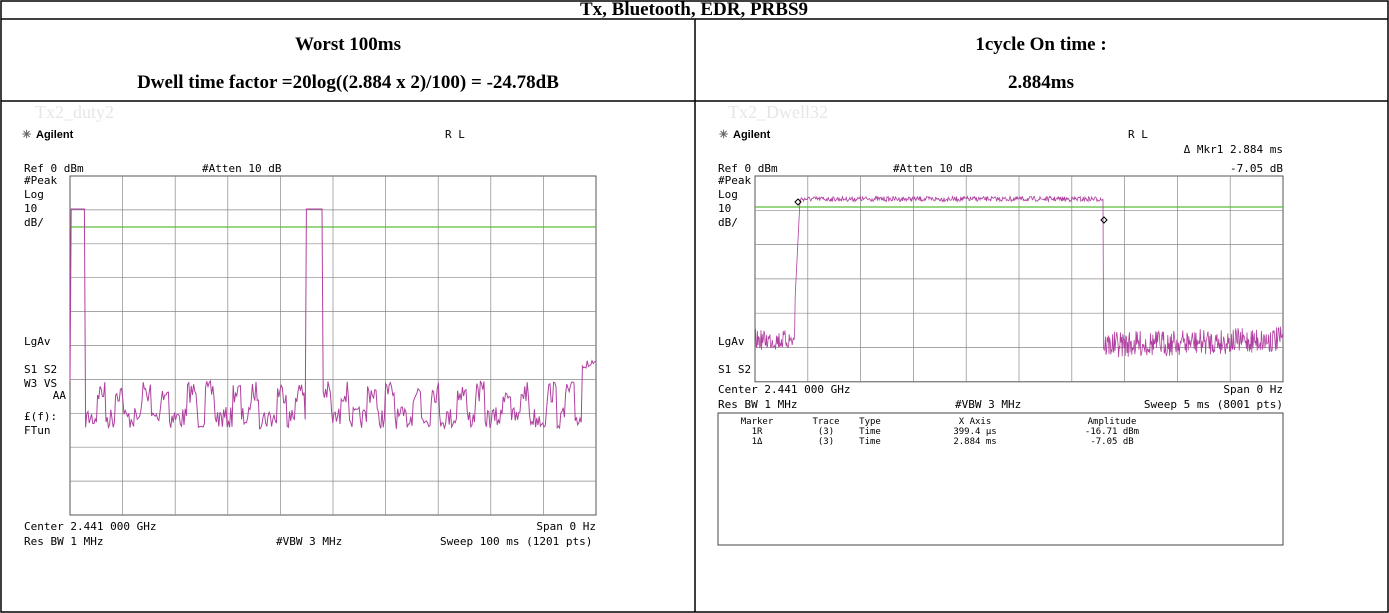 This screenshot has height=613, width=1389. What do you see at coordinates (757, 432) in the screenshot?
I see `table-cell: 1R` at bounding box center [757, 432].